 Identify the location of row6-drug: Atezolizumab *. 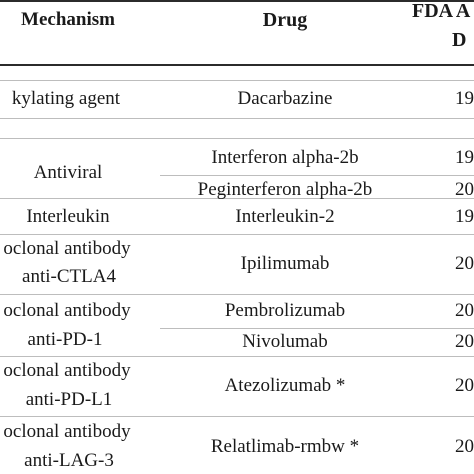
(285, 385).